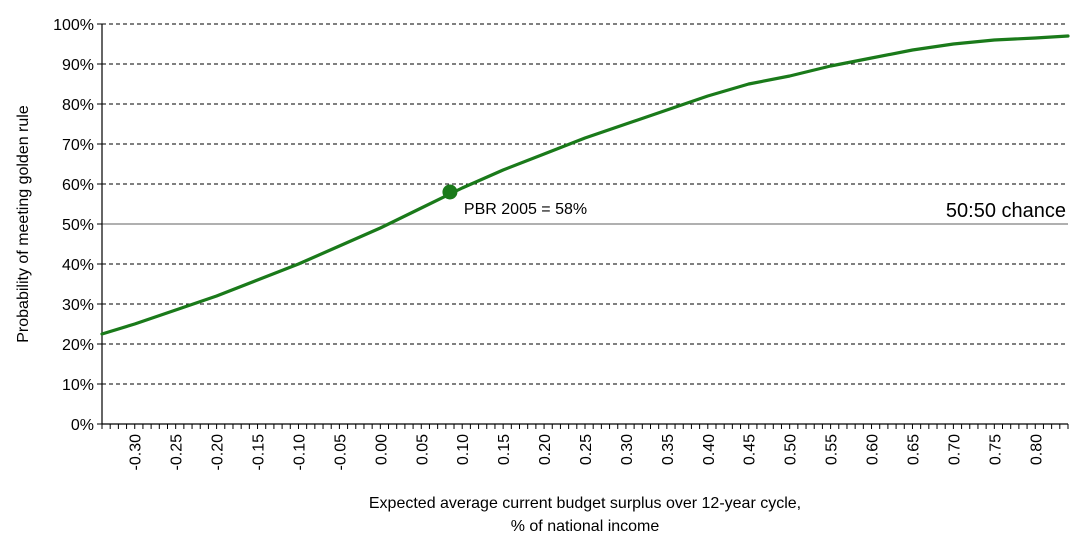  What do you see at coordinates (82, 425) in the screenshot?
I see `y-tick-label: 0%` at bounding box center [82, 425].